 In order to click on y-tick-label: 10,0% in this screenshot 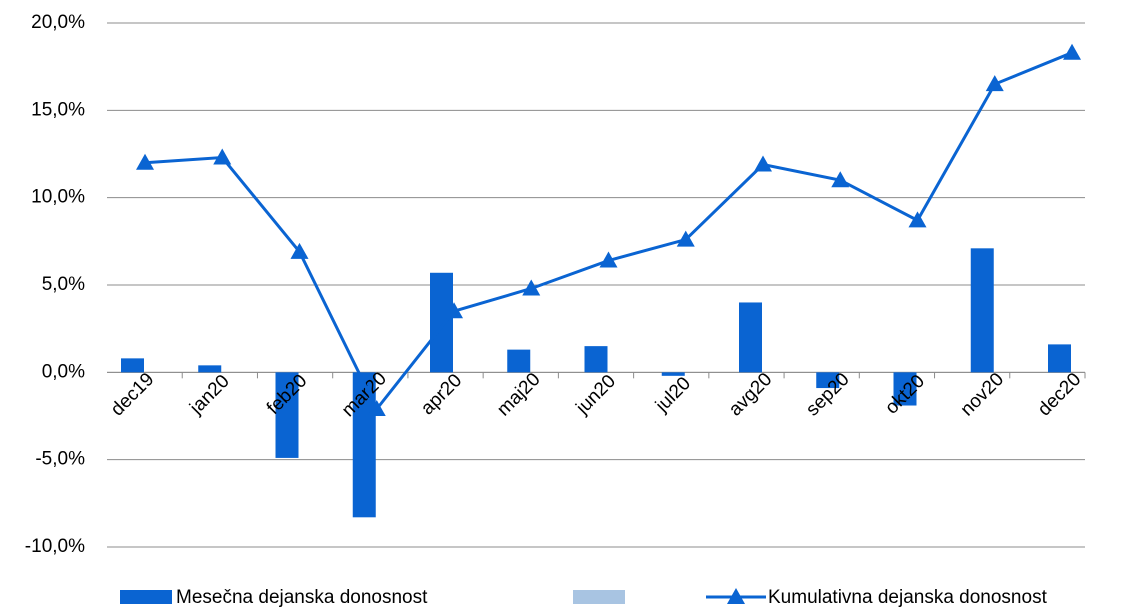, I will do `click(58, 197)`.